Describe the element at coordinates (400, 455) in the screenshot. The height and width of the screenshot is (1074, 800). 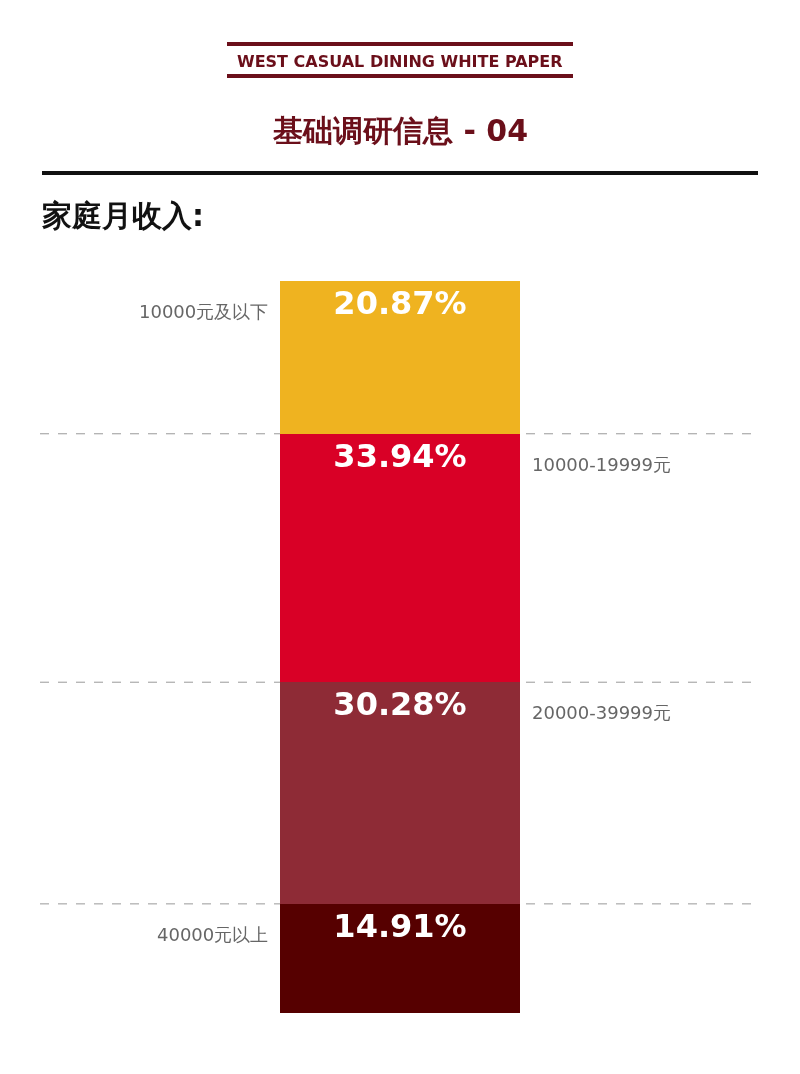
I see `data-label: 33.94%` at that location.